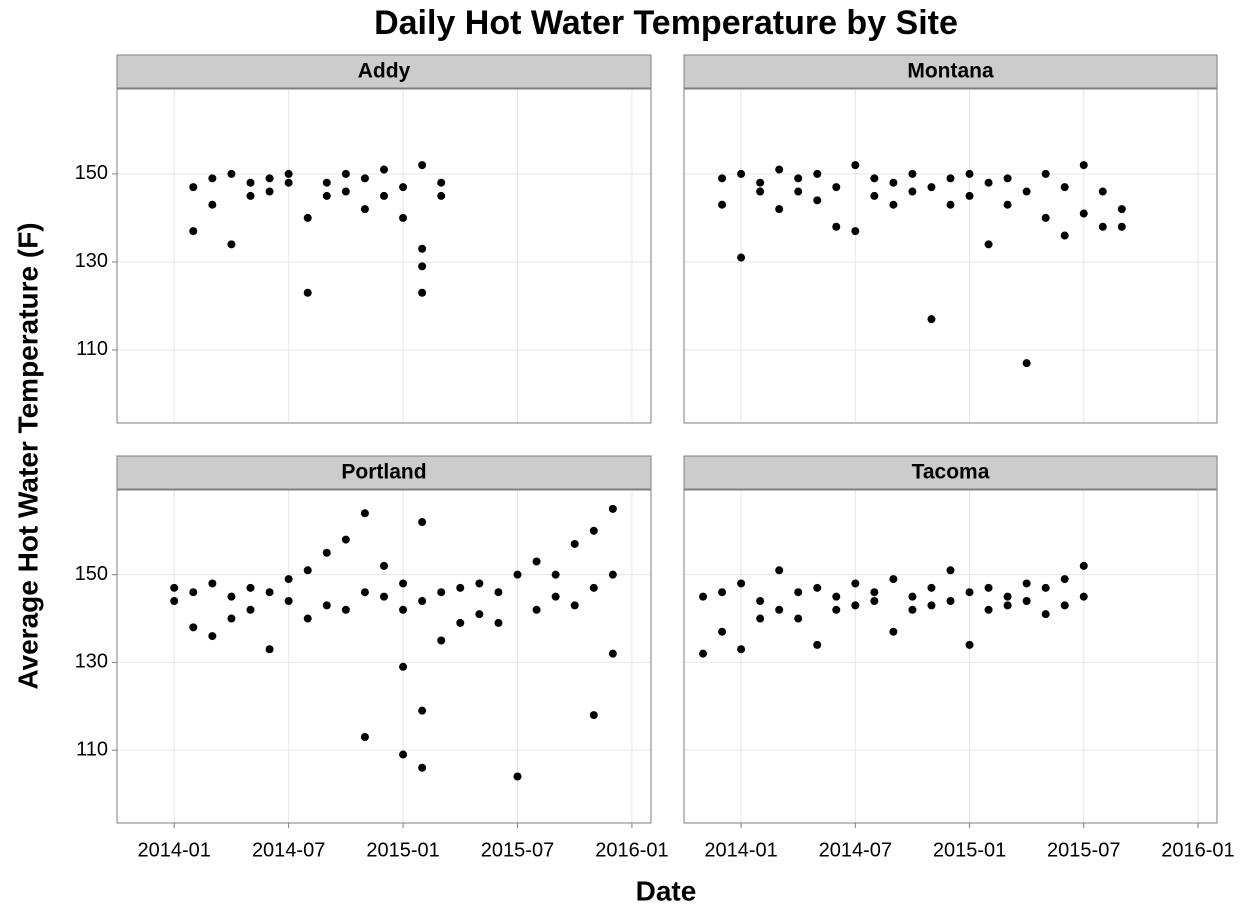 This screenshot has height=914, width=1256. I want to click on strip-label: Montana, so click(950, 71).